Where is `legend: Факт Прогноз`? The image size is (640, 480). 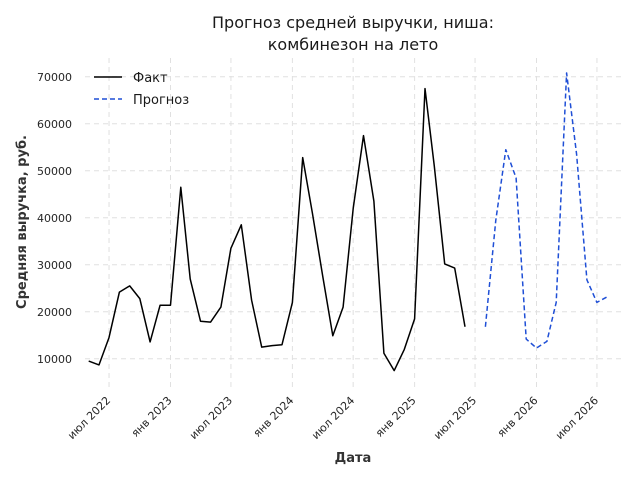 legend: Факт Прогноз is located at coordinates (141, 89).